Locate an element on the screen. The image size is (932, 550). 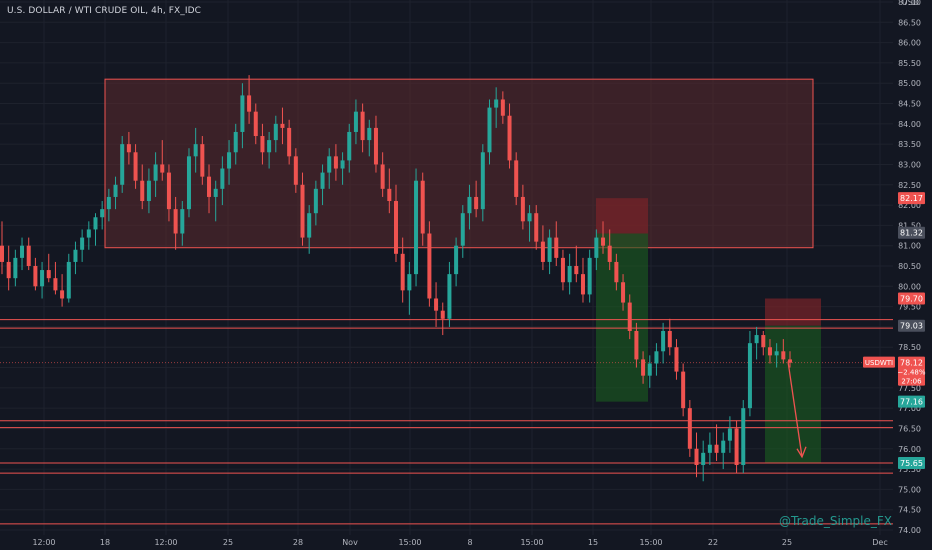
y-tick-label: 75.00 is located at coordinates (909, 489).